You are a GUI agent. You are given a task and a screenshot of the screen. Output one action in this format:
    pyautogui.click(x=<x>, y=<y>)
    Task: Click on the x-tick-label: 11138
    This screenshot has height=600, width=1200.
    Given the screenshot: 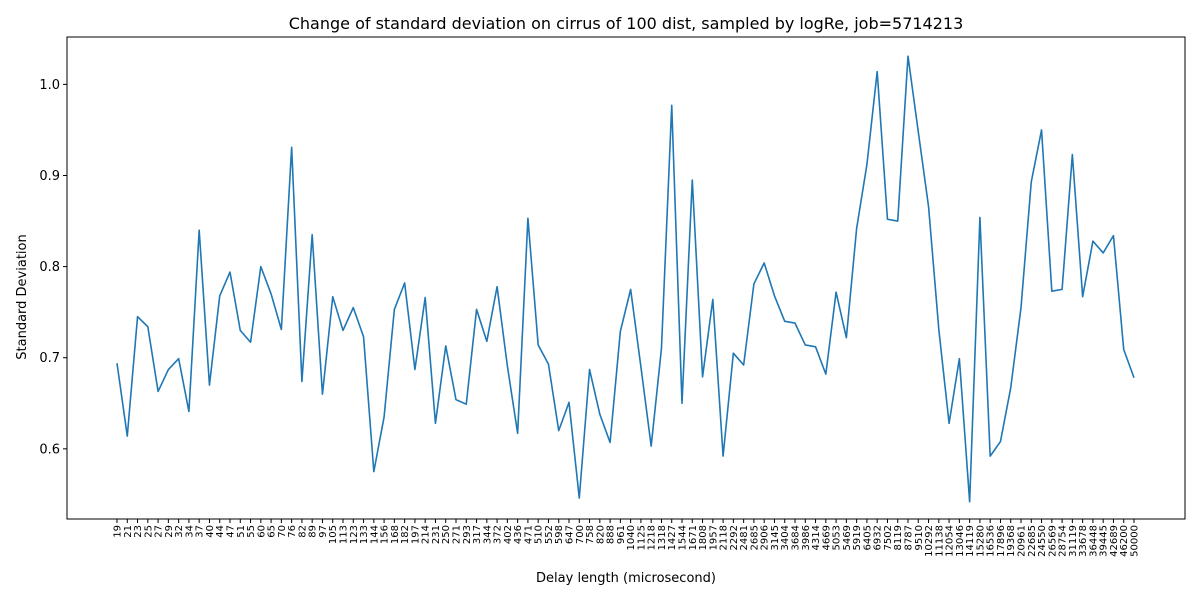 What is the action you would take?
    pyautogui.click(x=939, y=541)
    